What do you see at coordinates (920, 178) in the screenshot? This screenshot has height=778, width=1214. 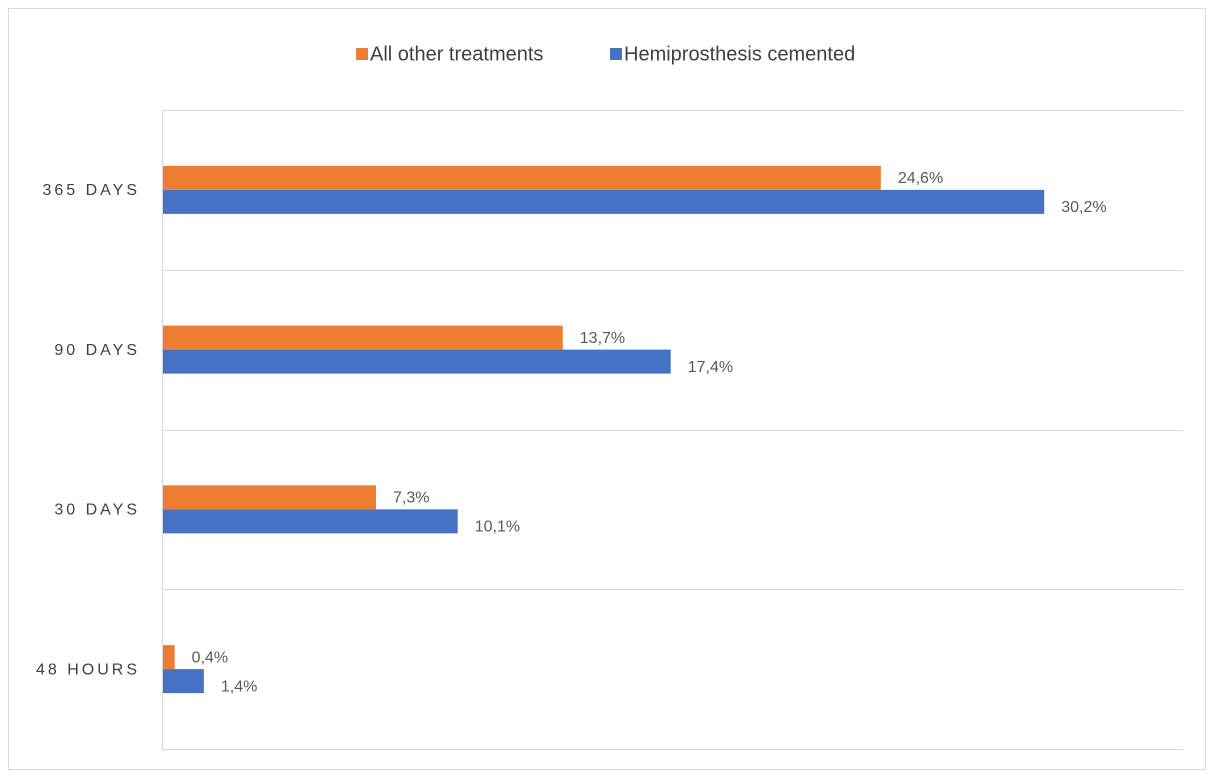 I see `data-label: 24,6%` at bounding box center [920, 178].